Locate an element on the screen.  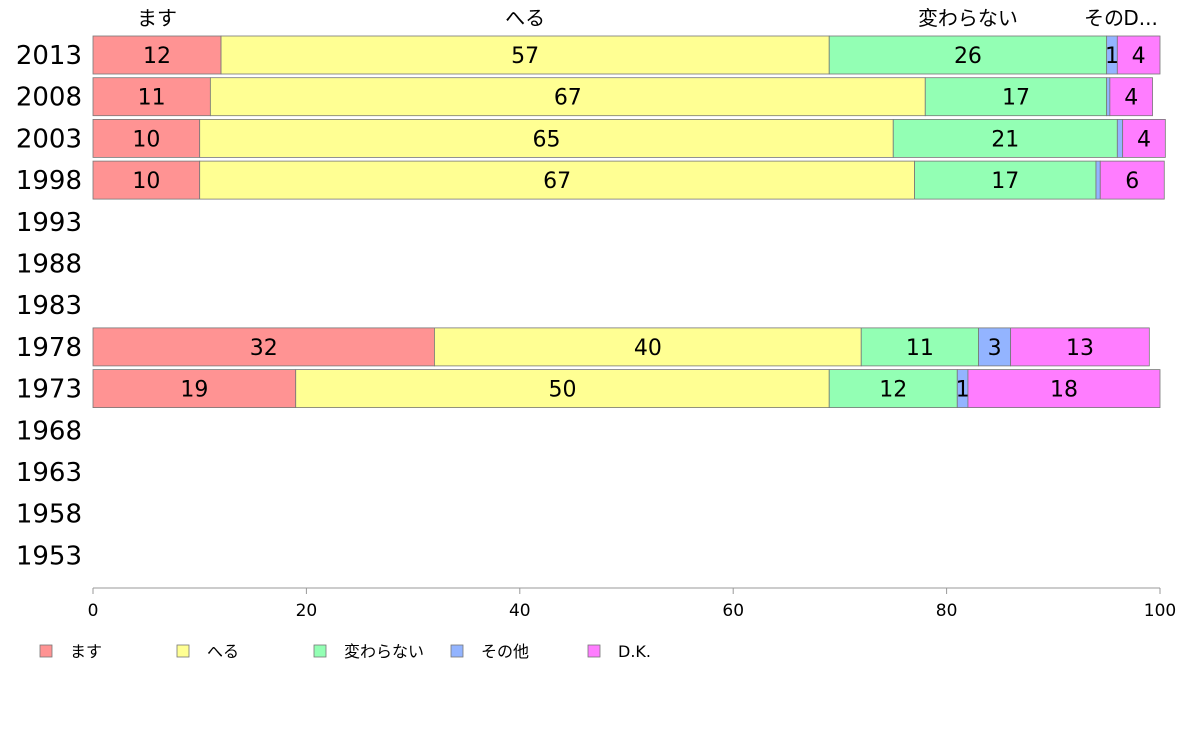
segment-value-label: 21 is located at coordinates (1005, 139).